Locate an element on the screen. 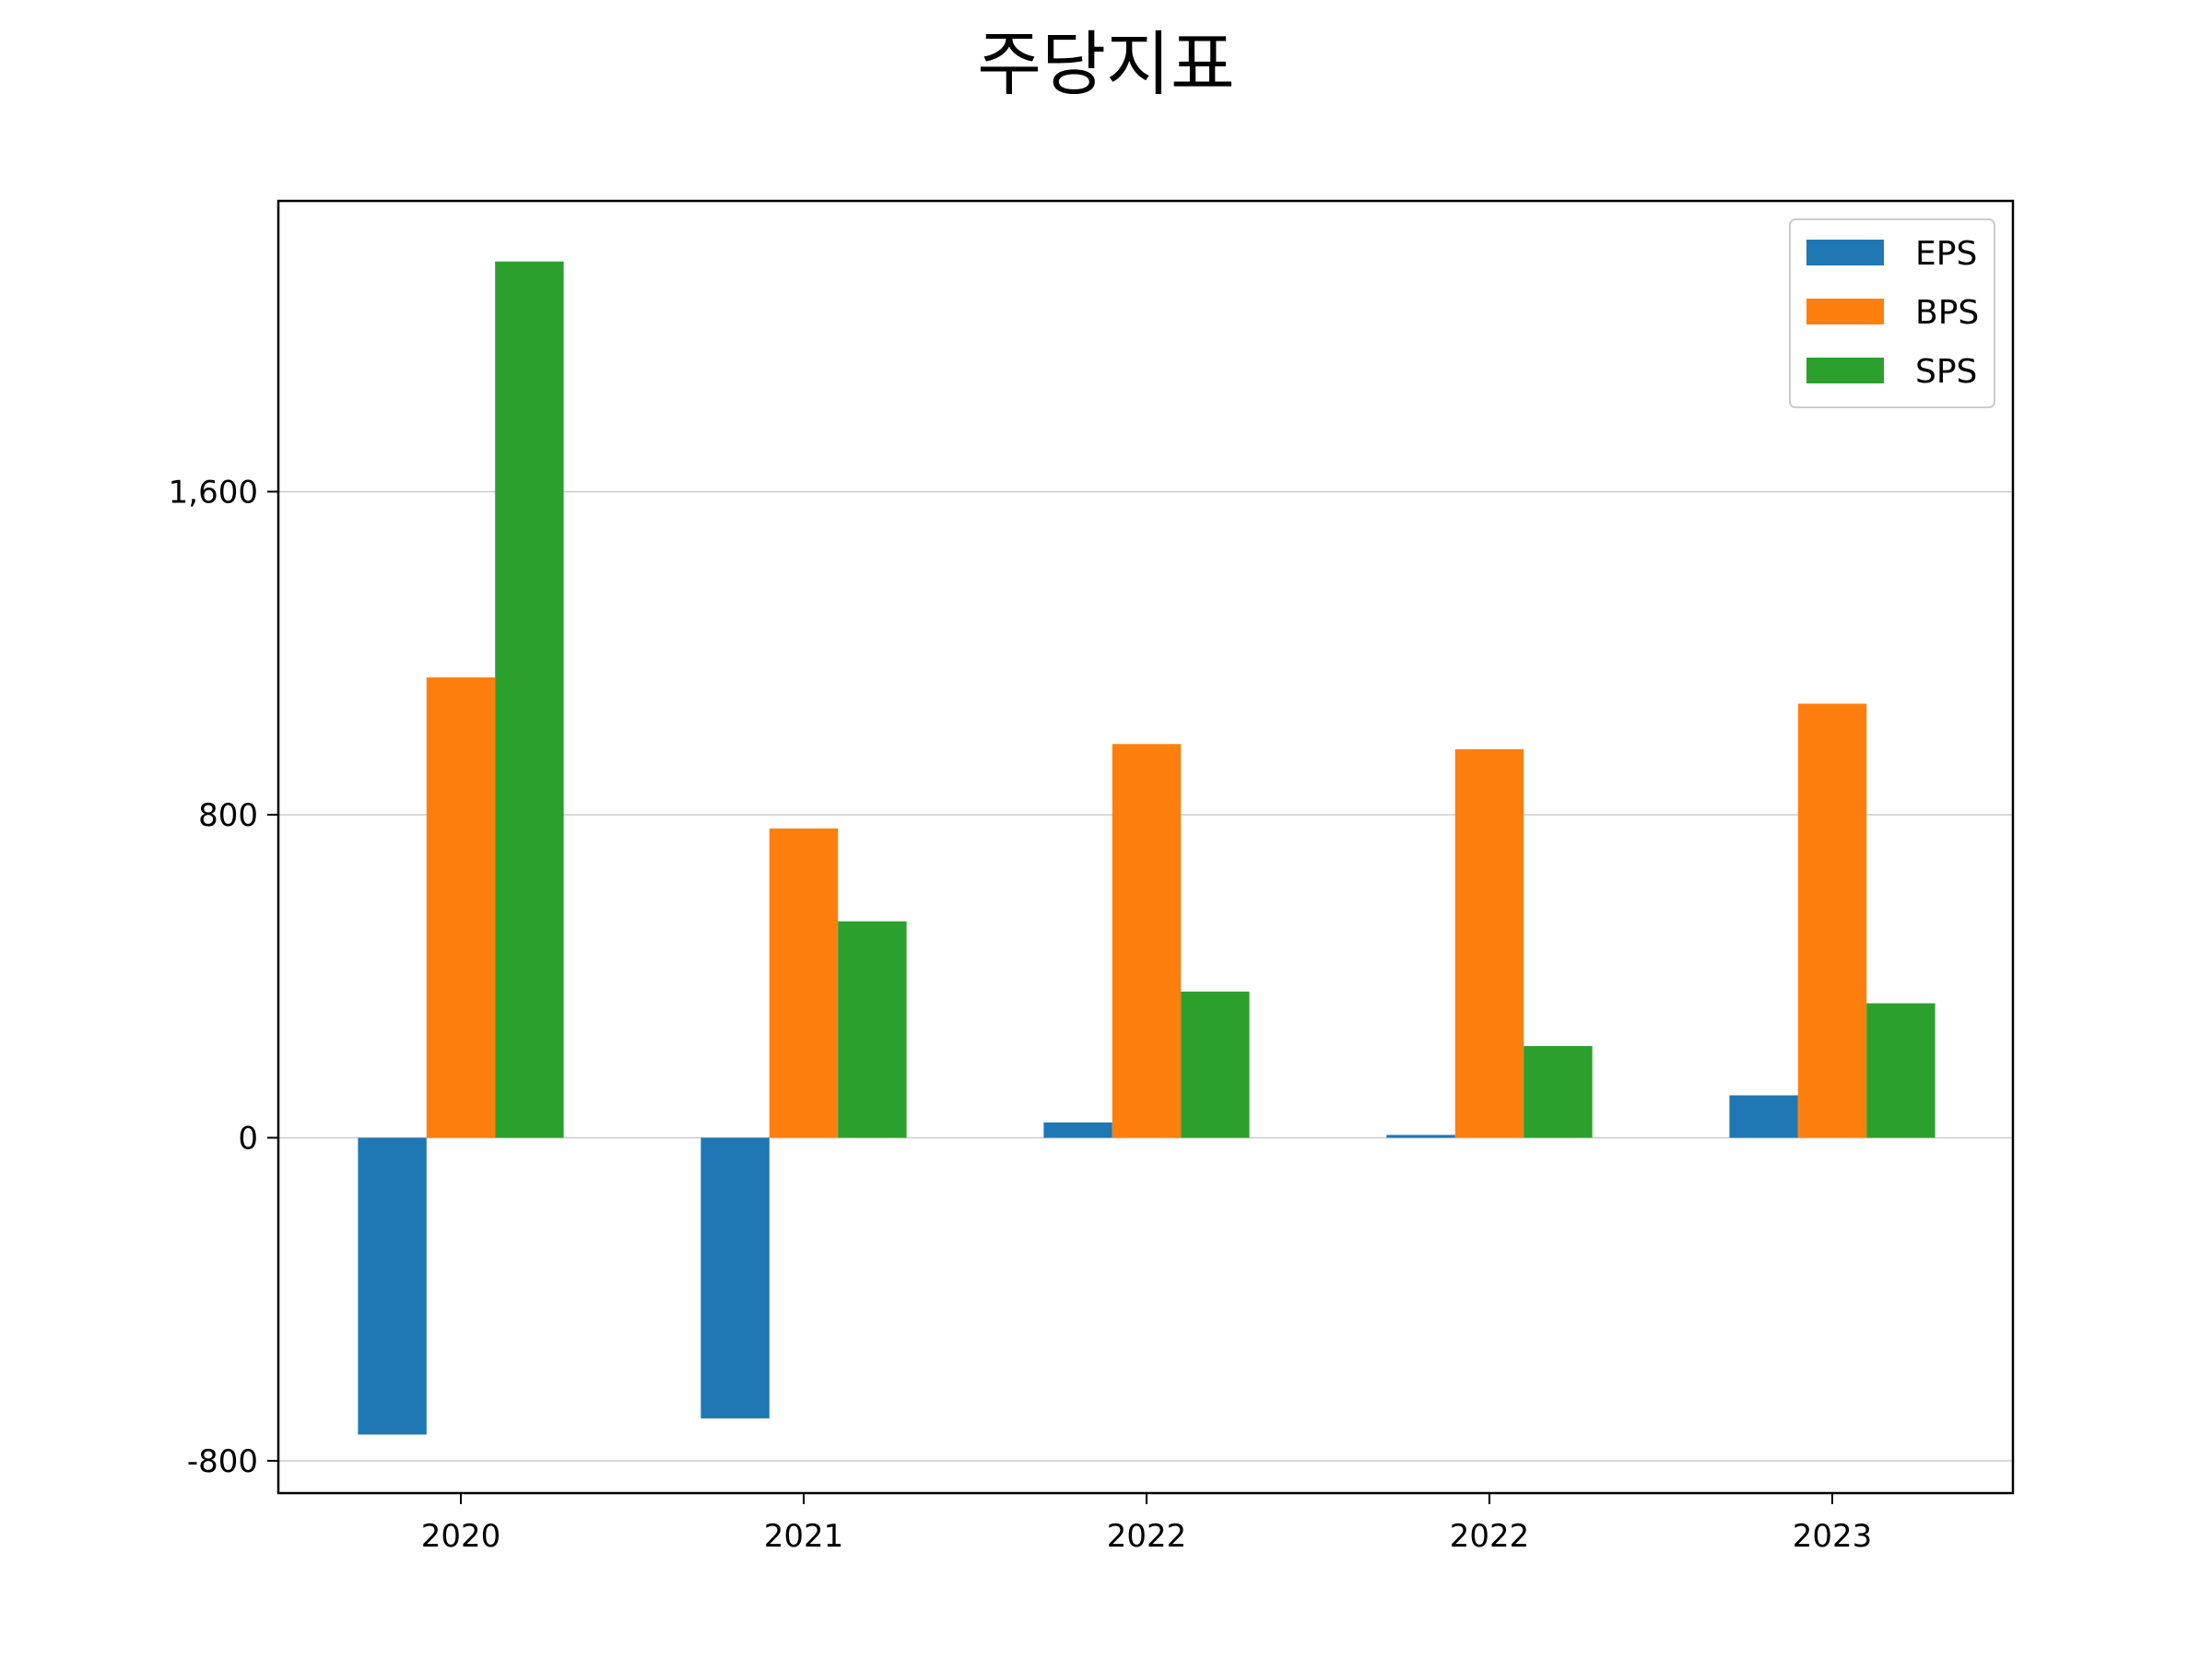 The image size is (2212, 1659). legend-swatch-eps is located at coordinates (1845, 252).